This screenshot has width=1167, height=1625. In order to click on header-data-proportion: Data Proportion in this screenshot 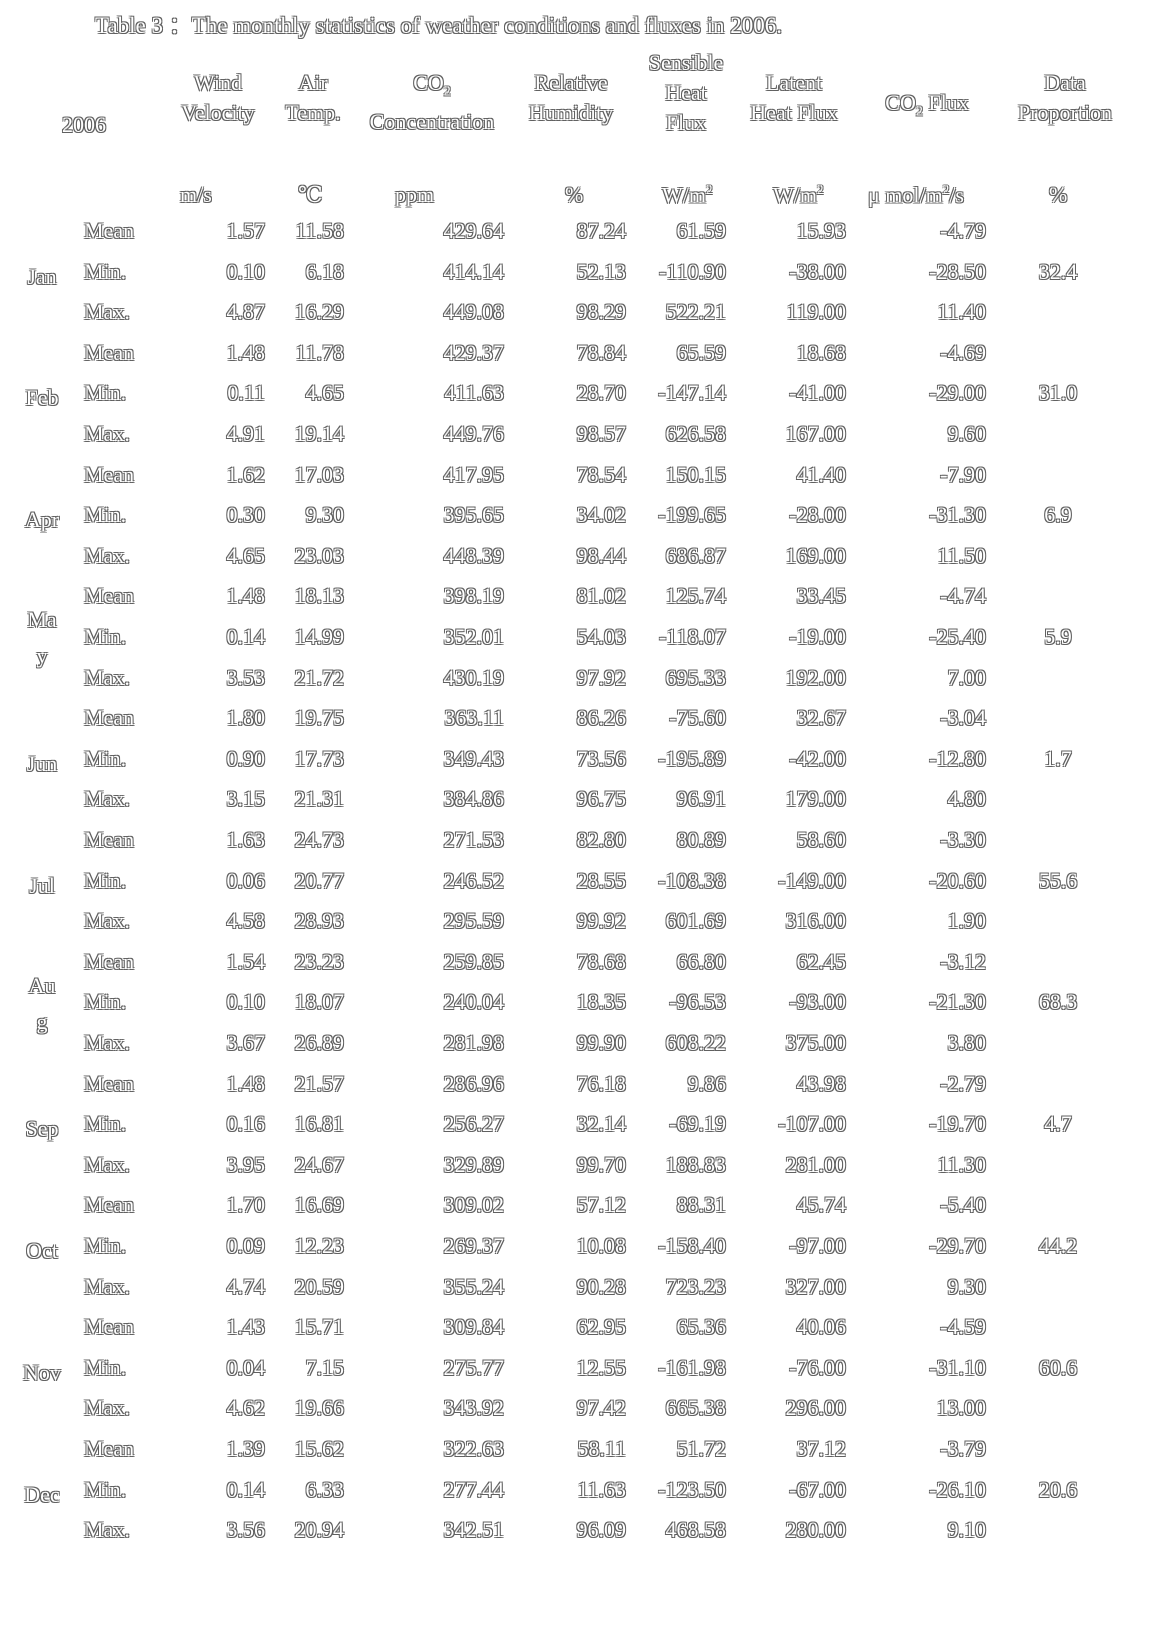, I will do `click(1065, 97)`.